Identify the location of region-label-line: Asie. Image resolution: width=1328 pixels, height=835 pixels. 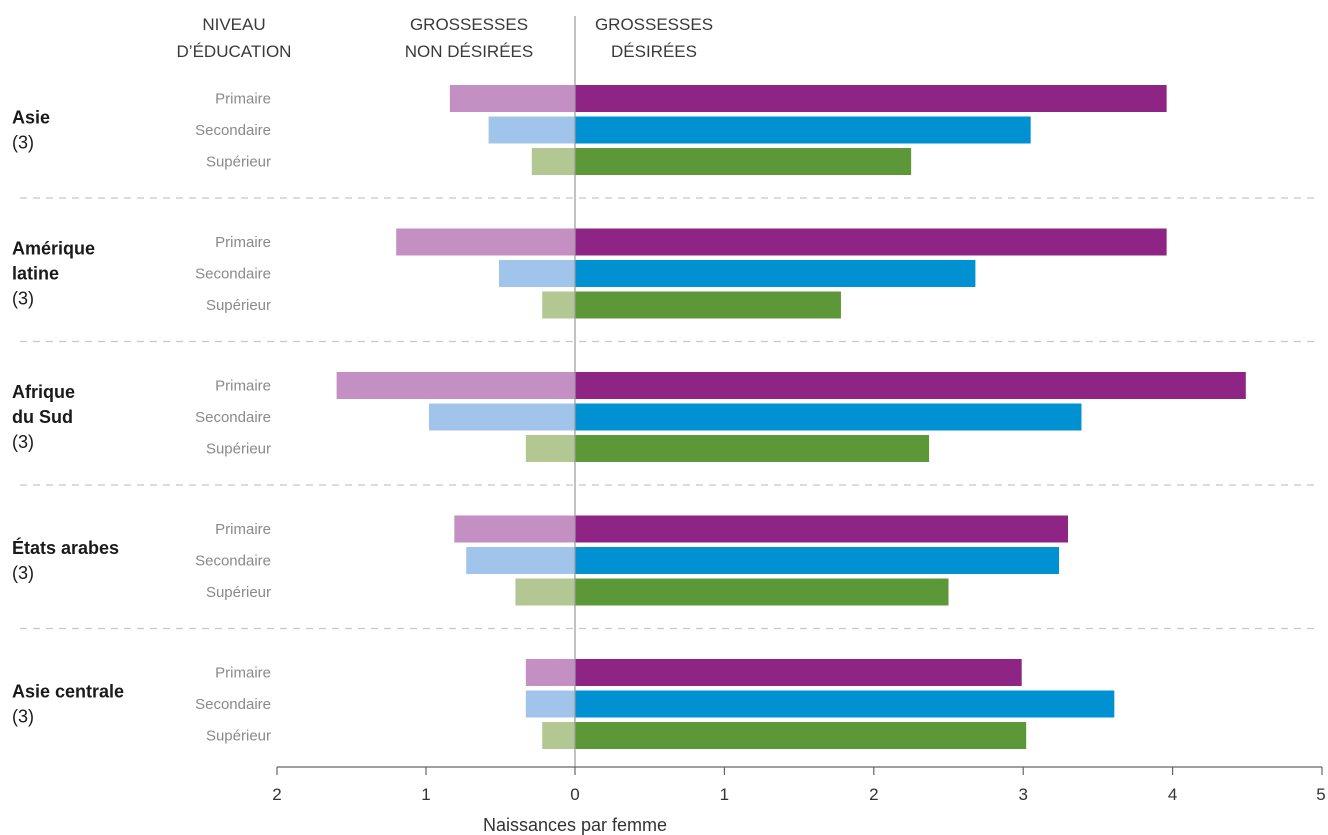
(31, 118).